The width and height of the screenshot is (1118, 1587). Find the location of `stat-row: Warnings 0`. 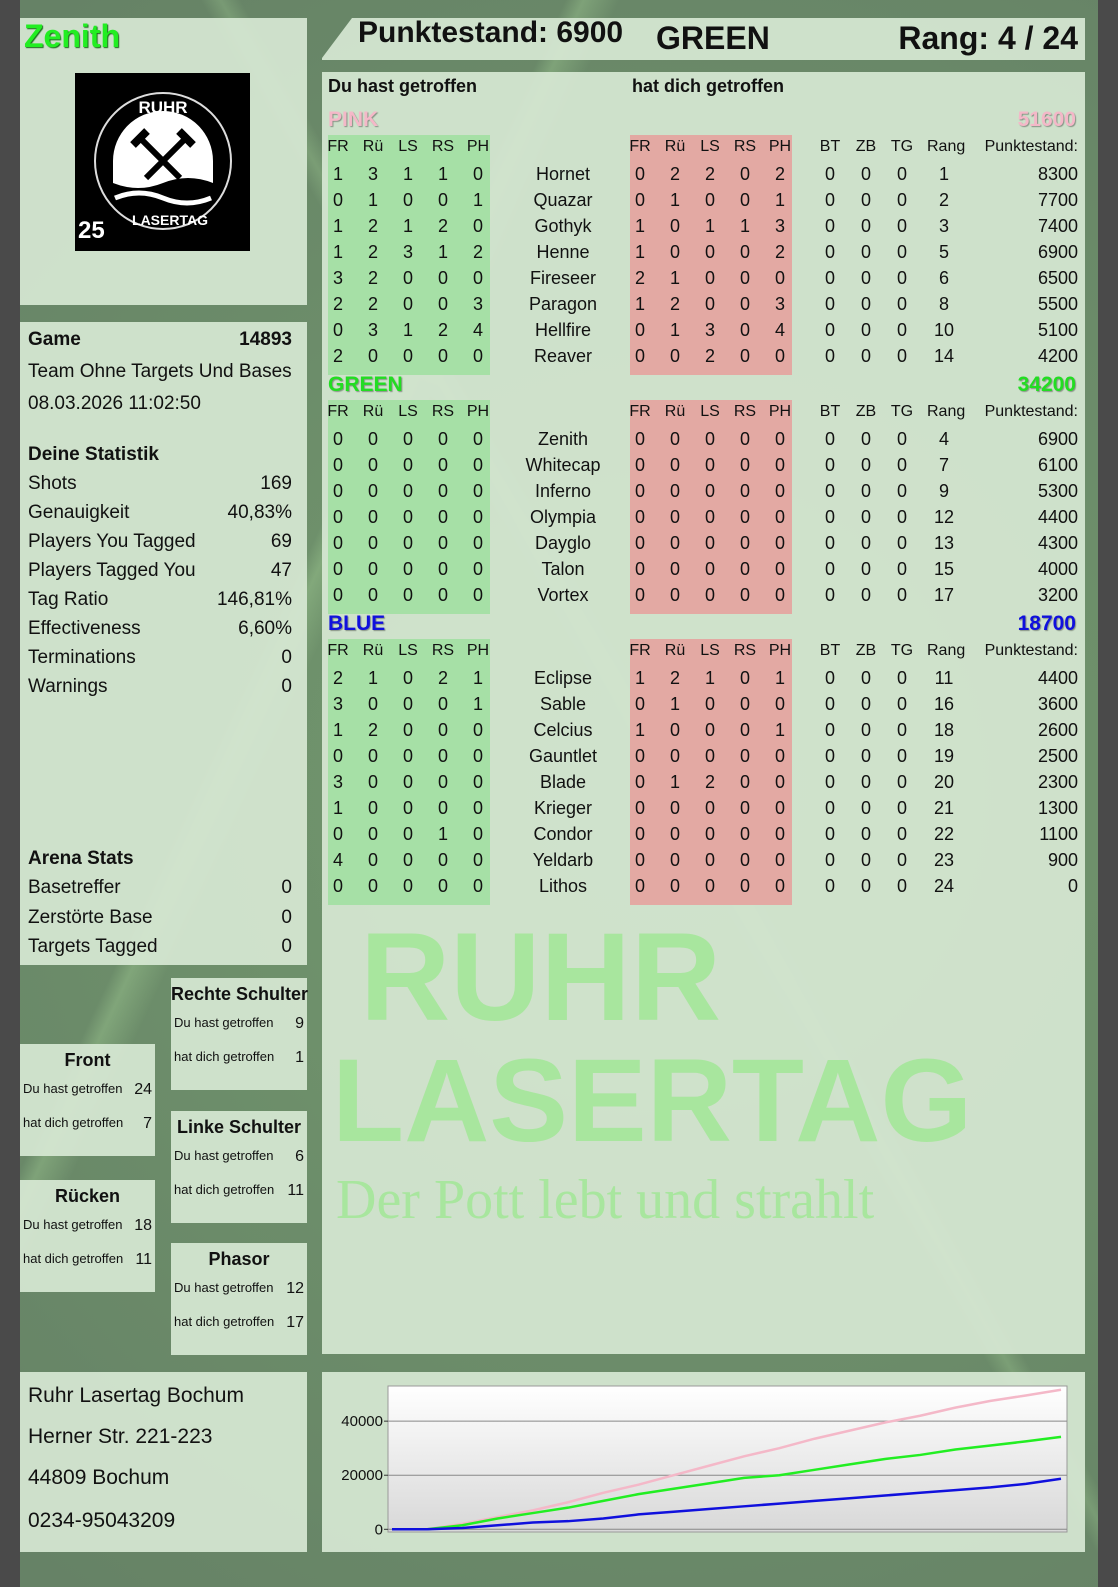

stat-row: Warnings 0 is located at coordinates (160, 687).